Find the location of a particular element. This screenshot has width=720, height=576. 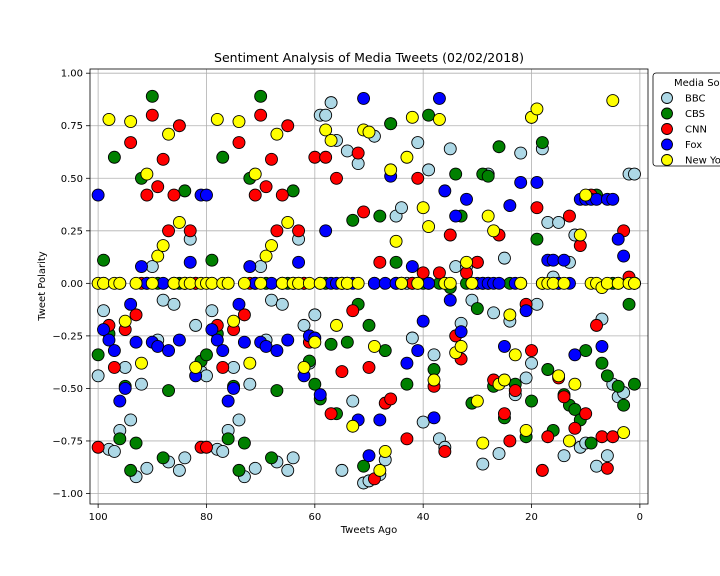

y-tick-label: −0.50 is located at coordinates (67, 389).